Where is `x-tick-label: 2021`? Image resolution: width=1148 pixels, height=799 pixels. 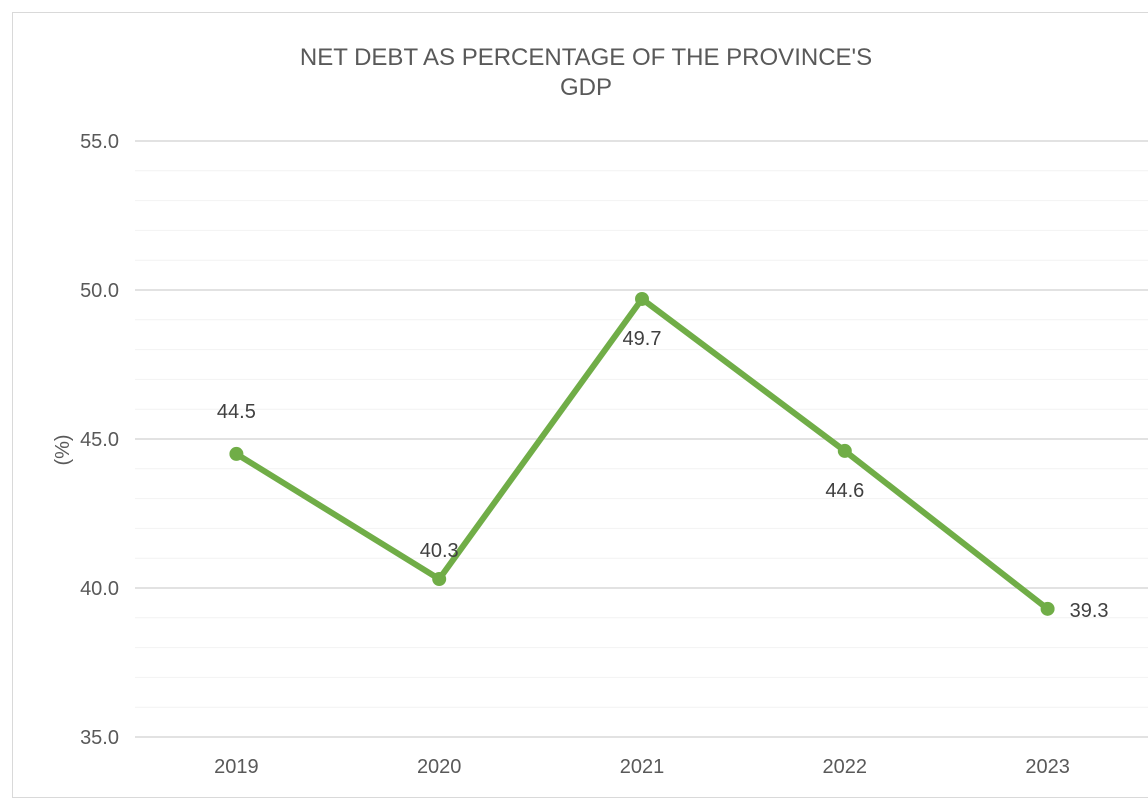
x-tick-label: 2021 is located at coordinates (642, 767).